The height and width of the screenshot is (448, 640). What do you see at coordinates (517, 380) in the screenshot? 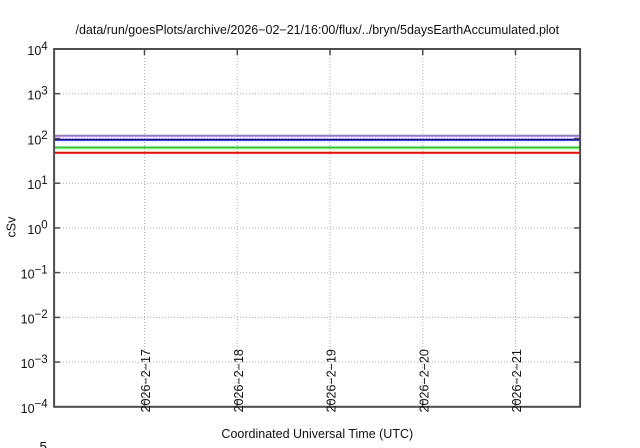
I see `svg-text: 2026−2−21` at bounding box center [517, 380].